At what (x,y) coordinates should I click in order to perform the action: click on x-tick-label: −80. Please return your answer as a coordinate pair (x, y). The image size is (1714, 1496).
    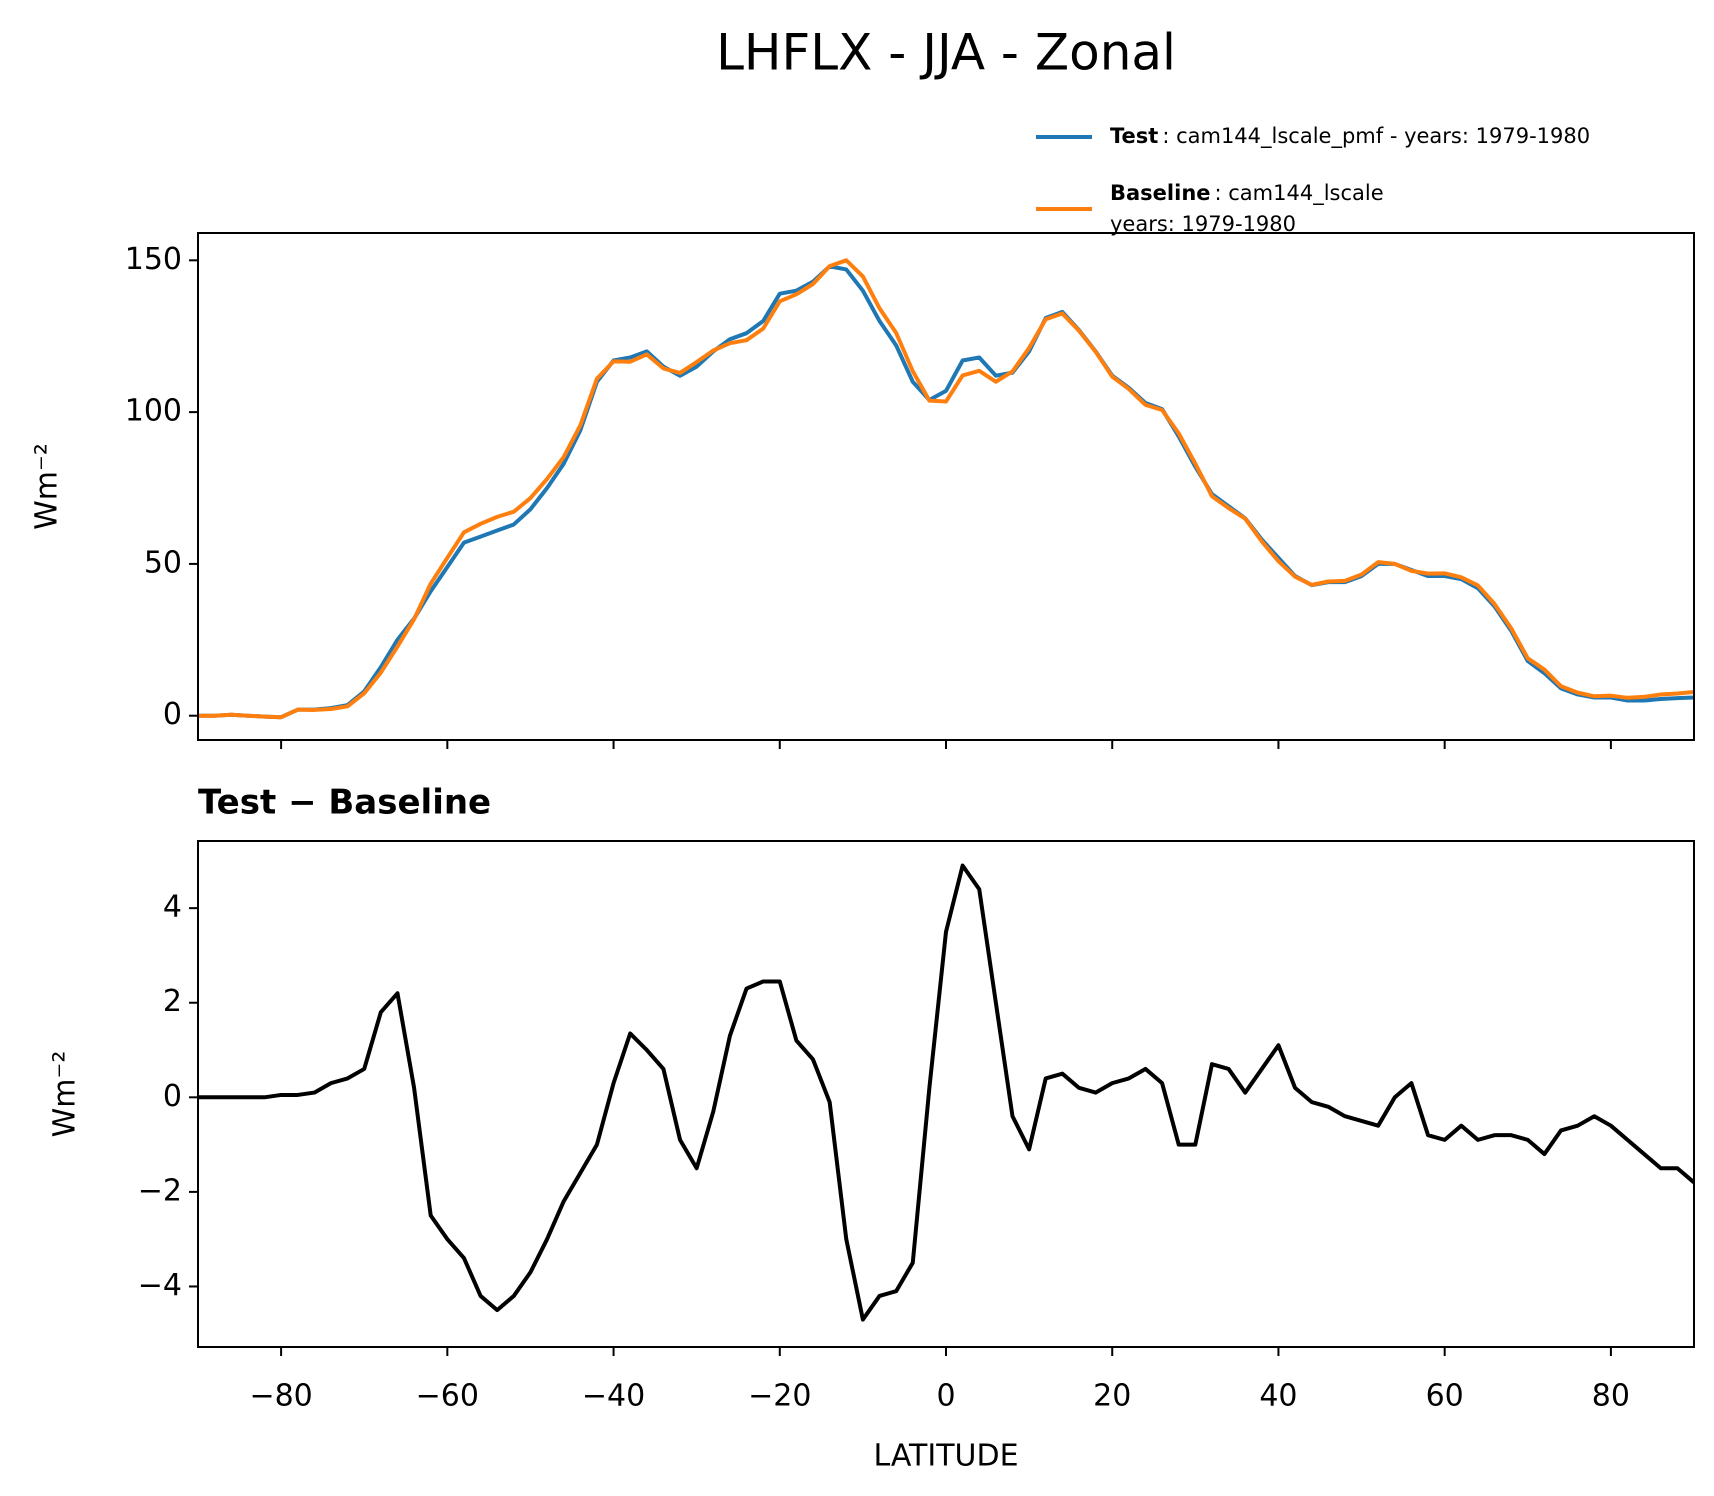
    Looking at the image, I should click on (280, 1396).